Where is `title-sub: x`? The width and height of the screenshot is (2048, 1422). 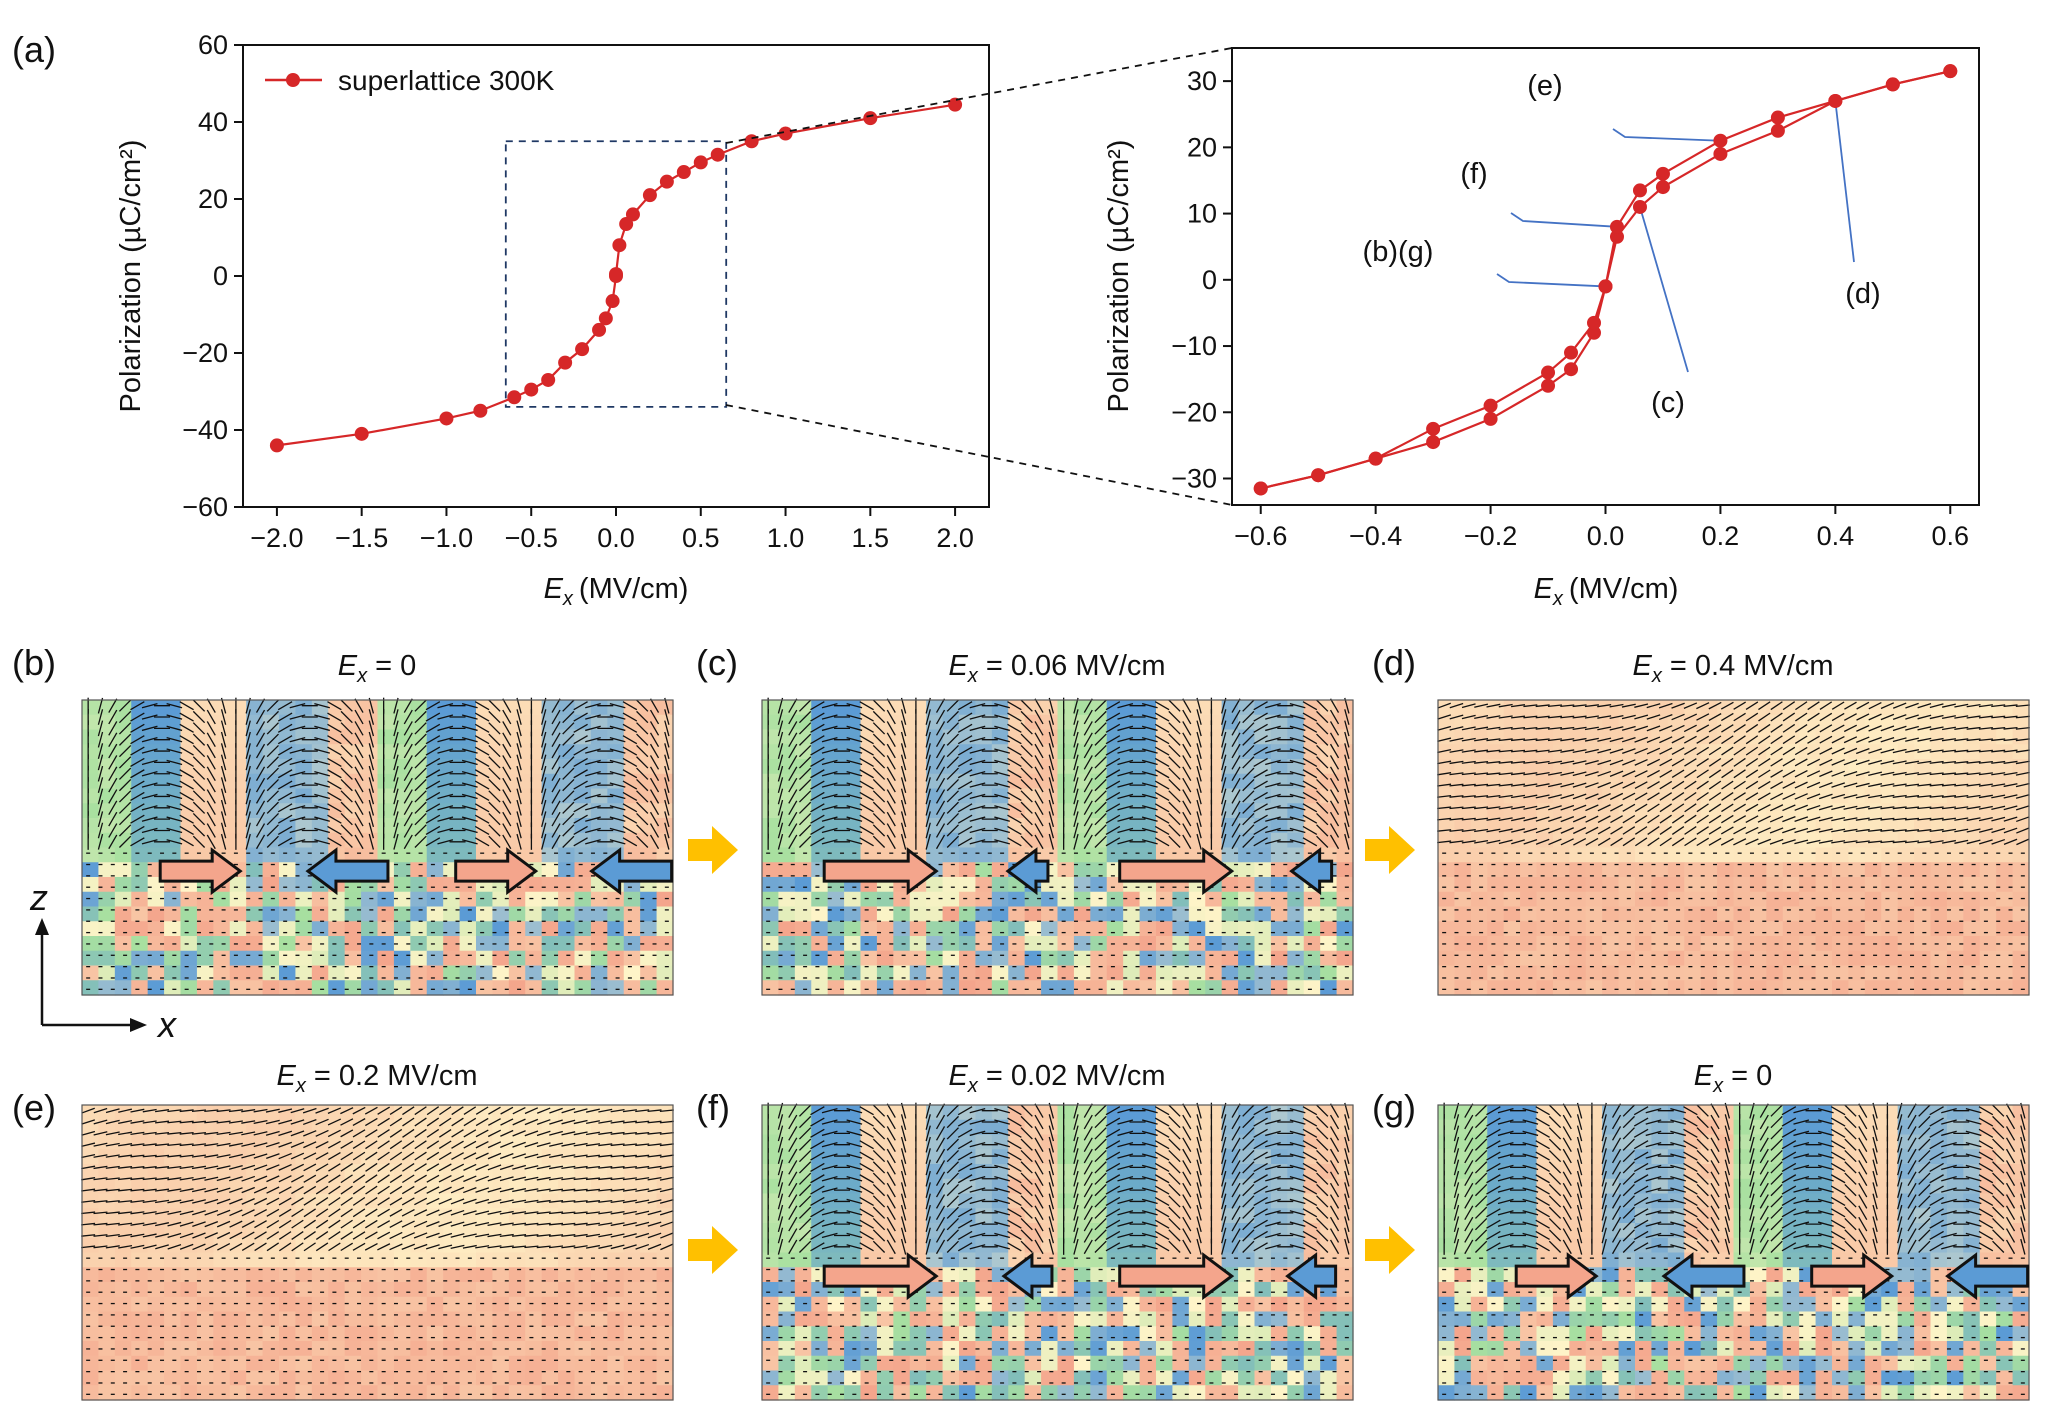
title-sub: x is located at coordinates (973, 676).